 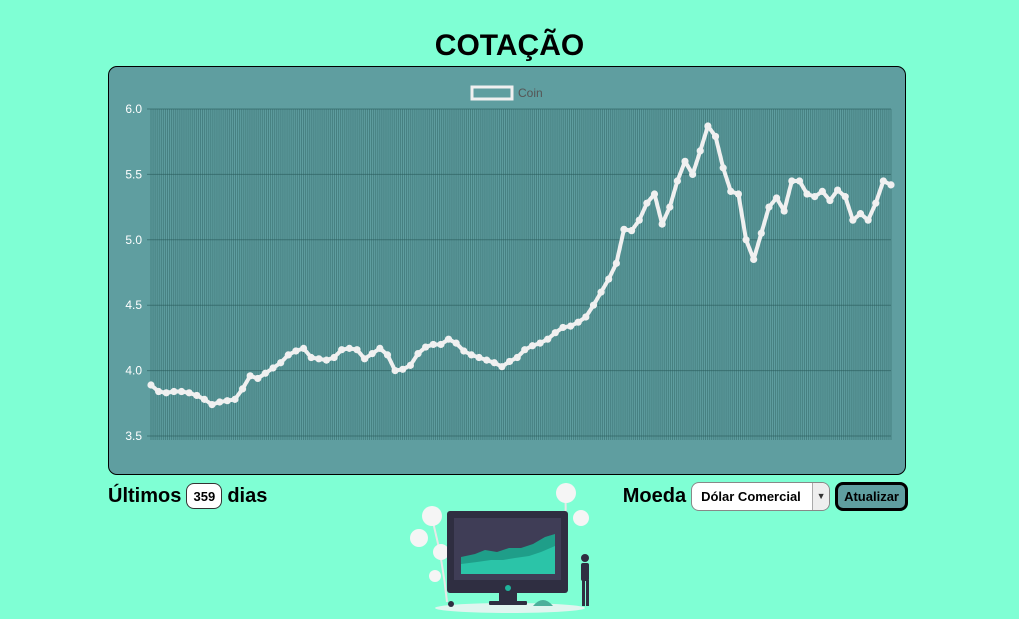 I want to click on days-suffix-label: dias, so click(x=247, y=495).